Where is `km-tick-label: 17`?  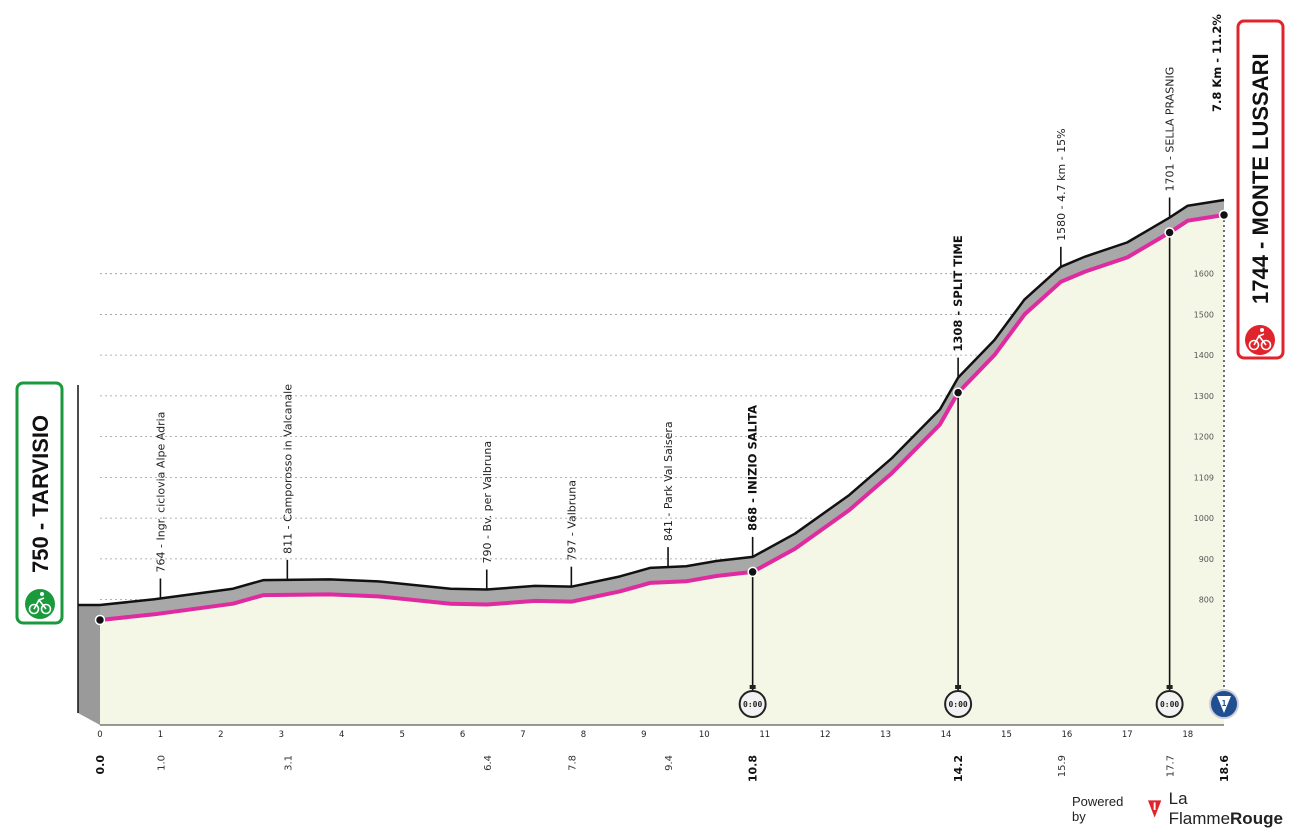 km-tick-label: 17 is located at coordinates (1127, 735).